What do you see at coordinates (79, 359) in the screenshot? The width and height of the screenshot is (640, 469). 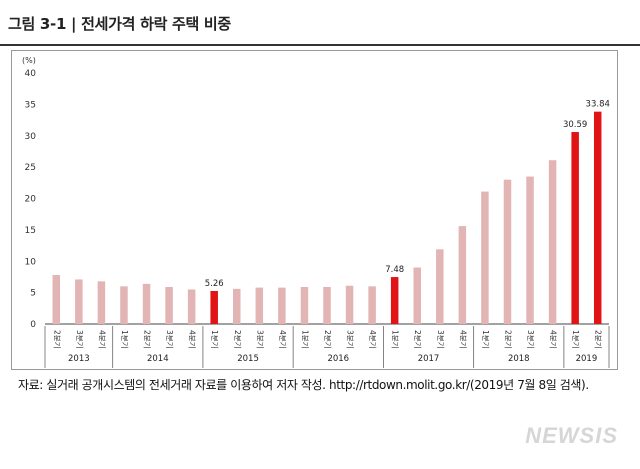 I see `year-label: 2013` at bounding box center [79, 359].